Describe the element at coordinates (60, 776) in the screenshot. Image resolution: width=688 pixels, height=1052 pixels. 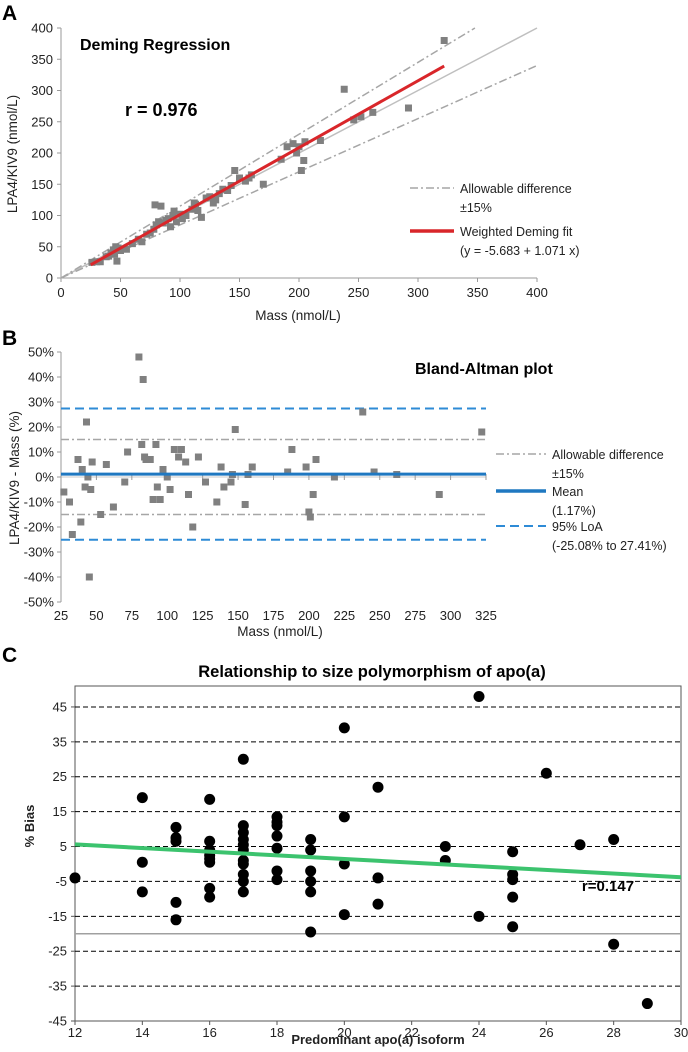
I see `y-tick-label: 25` at that location.